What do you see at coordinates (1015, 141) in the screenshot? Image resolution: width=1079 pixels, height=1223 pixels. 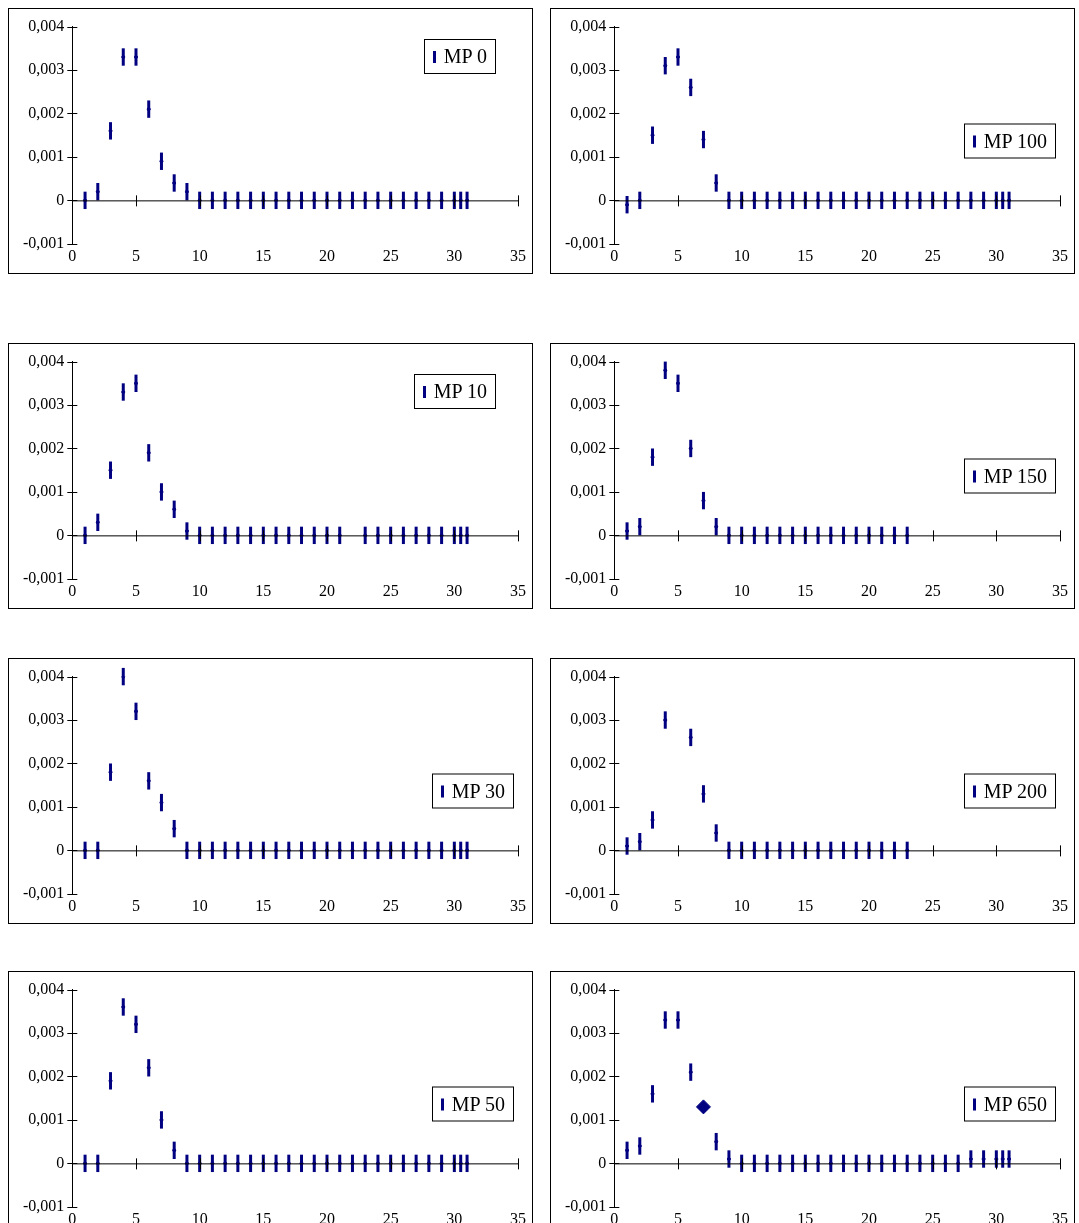 I see `legend-label: MP 100` at bounding box center [1015, 141].